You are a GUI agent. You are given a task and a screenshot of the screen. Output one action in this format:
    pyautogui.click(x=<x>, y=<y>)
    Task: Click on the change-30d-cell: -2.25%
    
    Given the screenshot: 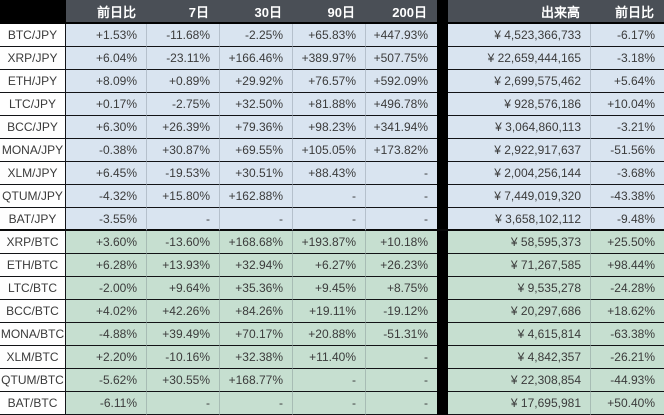 What is the action you would take?
    pyautogui.click(x=255, y=35)
    